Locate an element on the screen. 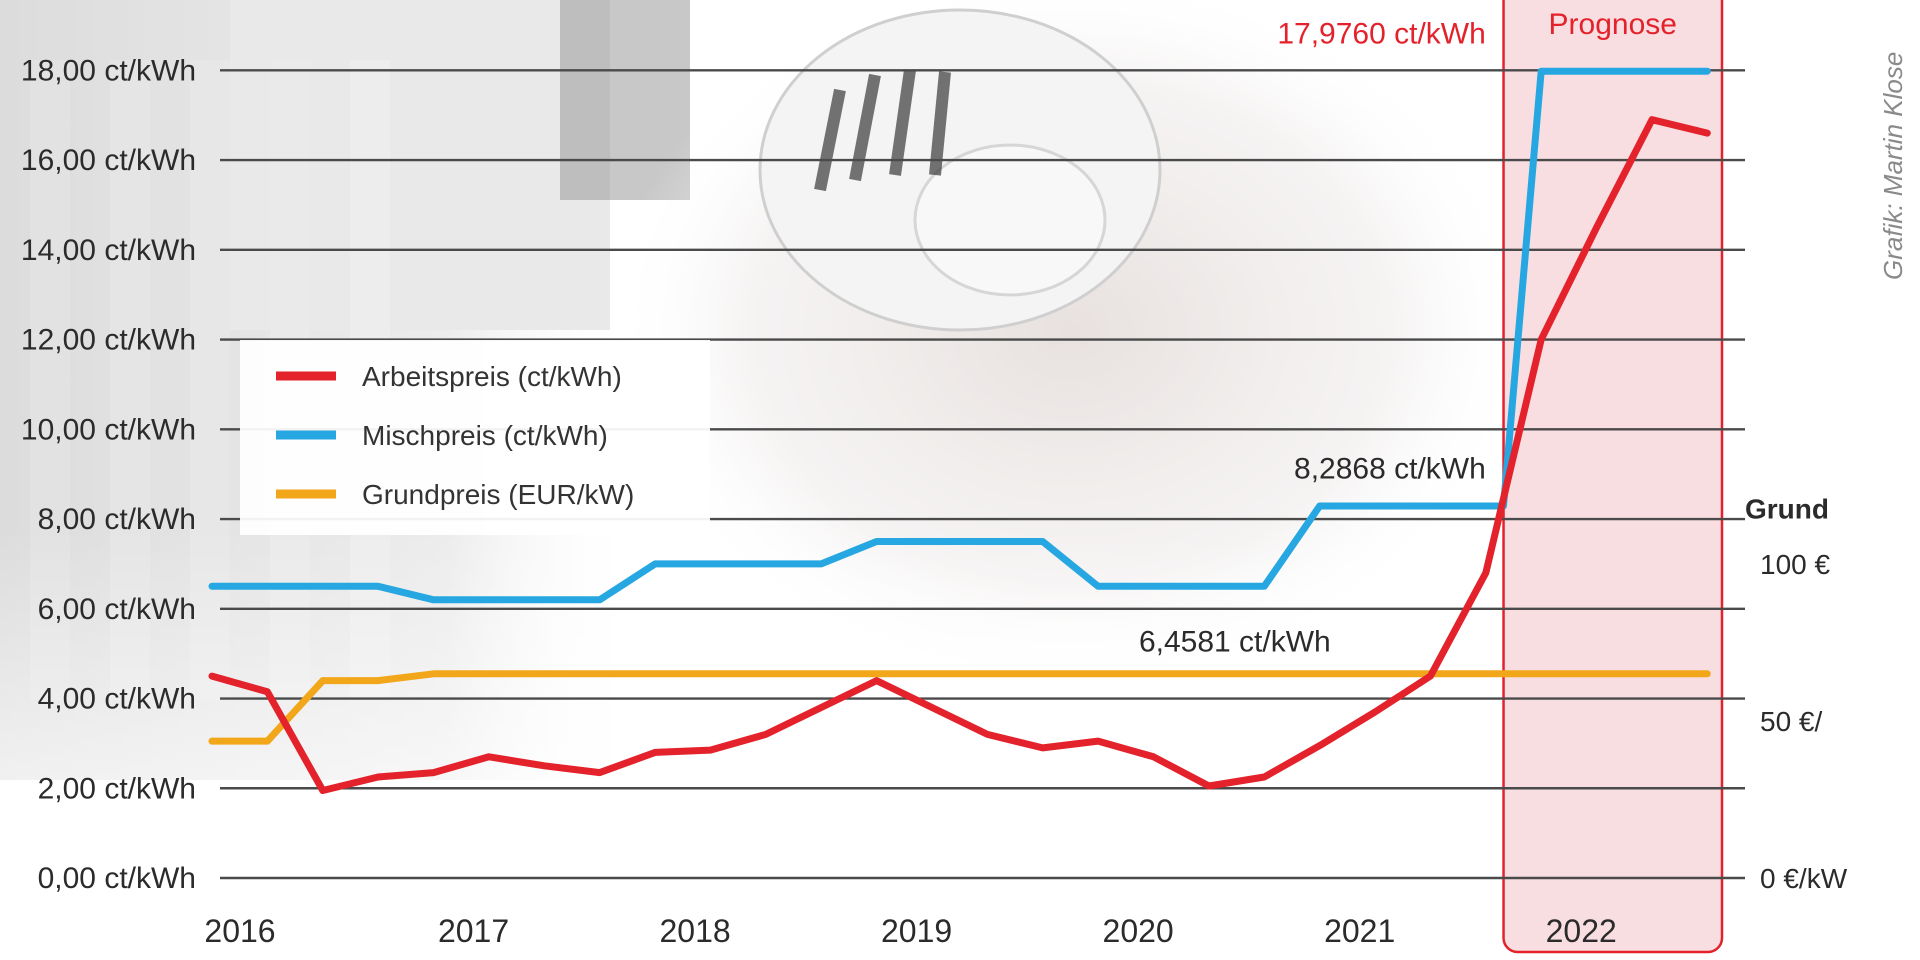 Image resolution: width=1920 pixels, height=960 pixels. x-tick-label: 2018 is located at coordinates (694, 931).